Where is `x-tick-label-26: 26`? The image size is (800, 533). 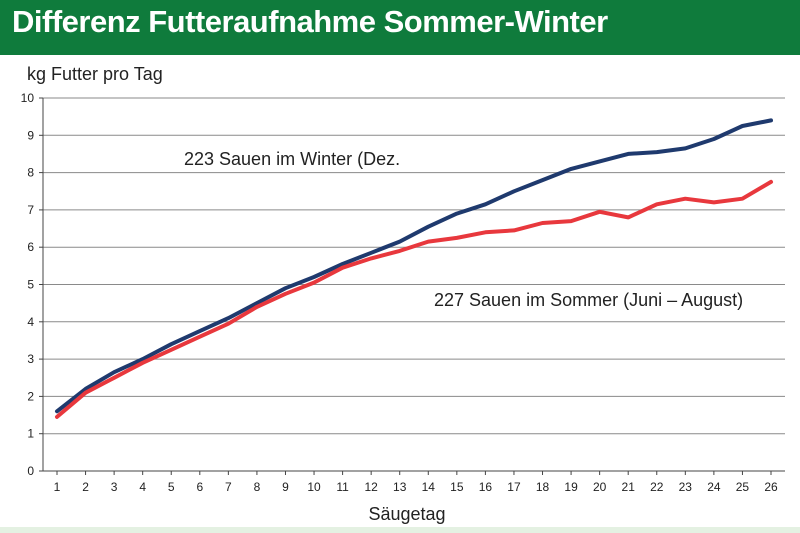 x-tick-label-26: 26 is located at coordinates (771, 487).